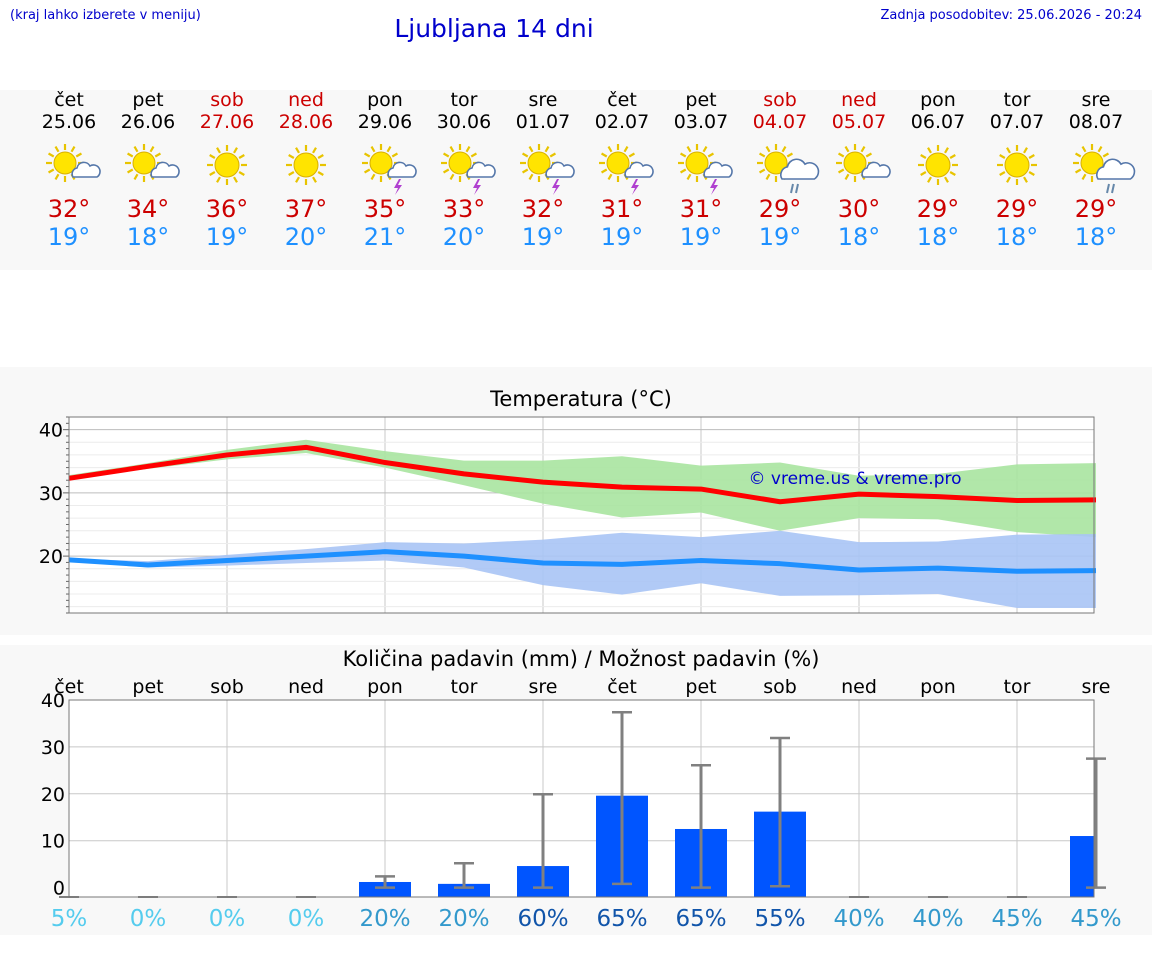 Image resolution: width=1152 pixels, height=975 pixels. Describe the element at coordinates (859, 122) in the screenshot. I see `day-date: 05.07` at that location.